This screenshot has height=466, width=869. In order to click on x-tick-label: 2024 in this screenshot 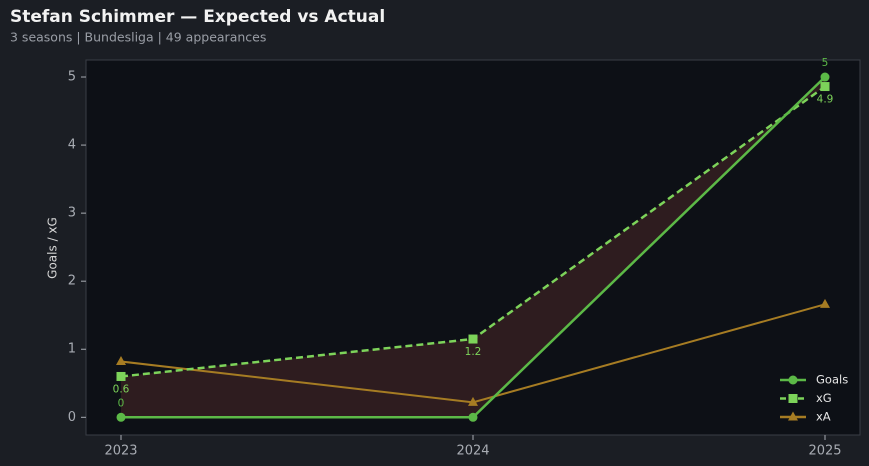, I will do `click(472, 451)`.